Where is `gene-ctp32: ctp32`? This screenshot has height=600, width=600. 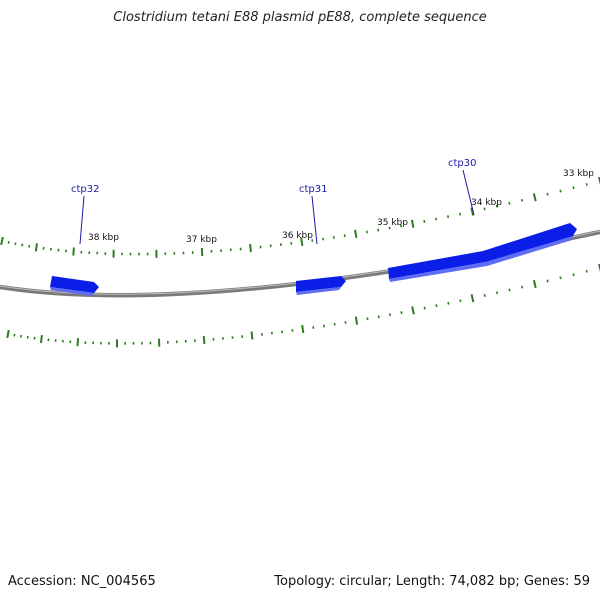
gene-ctp32: ctp32 is located at coordinates (75, 240).